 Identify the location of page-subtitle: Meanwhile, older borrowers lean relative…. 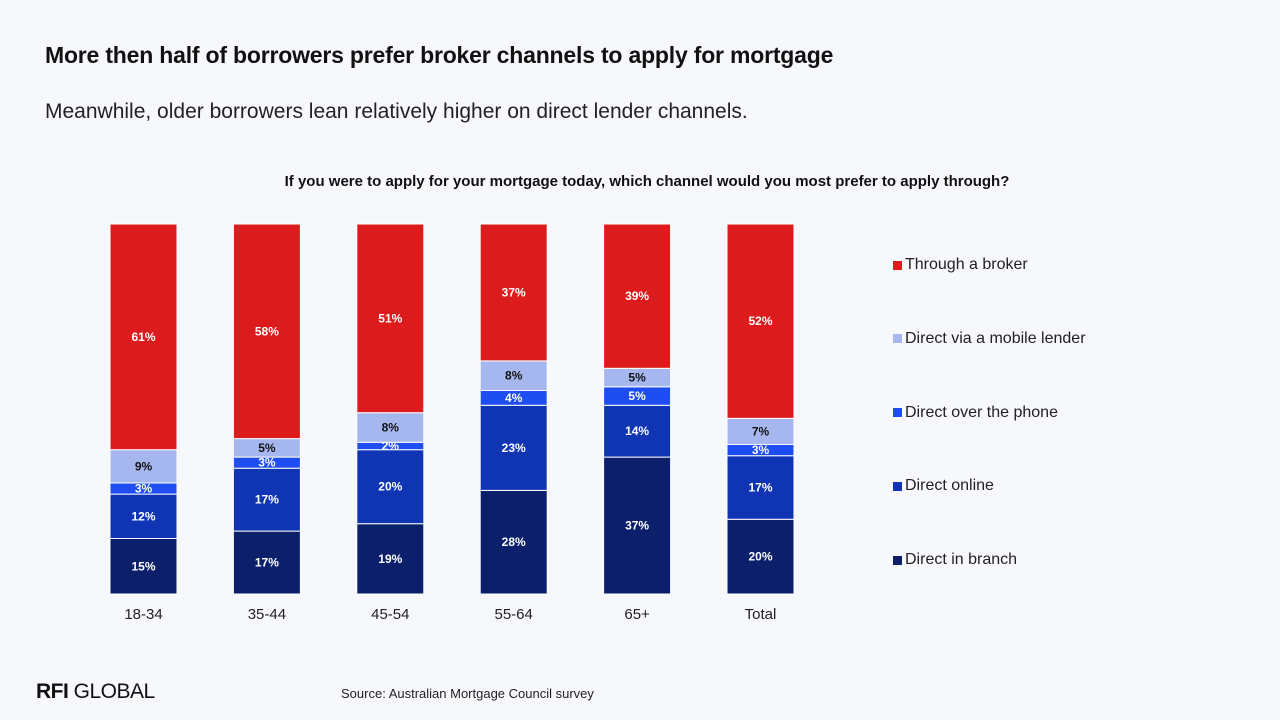
(396, 111).